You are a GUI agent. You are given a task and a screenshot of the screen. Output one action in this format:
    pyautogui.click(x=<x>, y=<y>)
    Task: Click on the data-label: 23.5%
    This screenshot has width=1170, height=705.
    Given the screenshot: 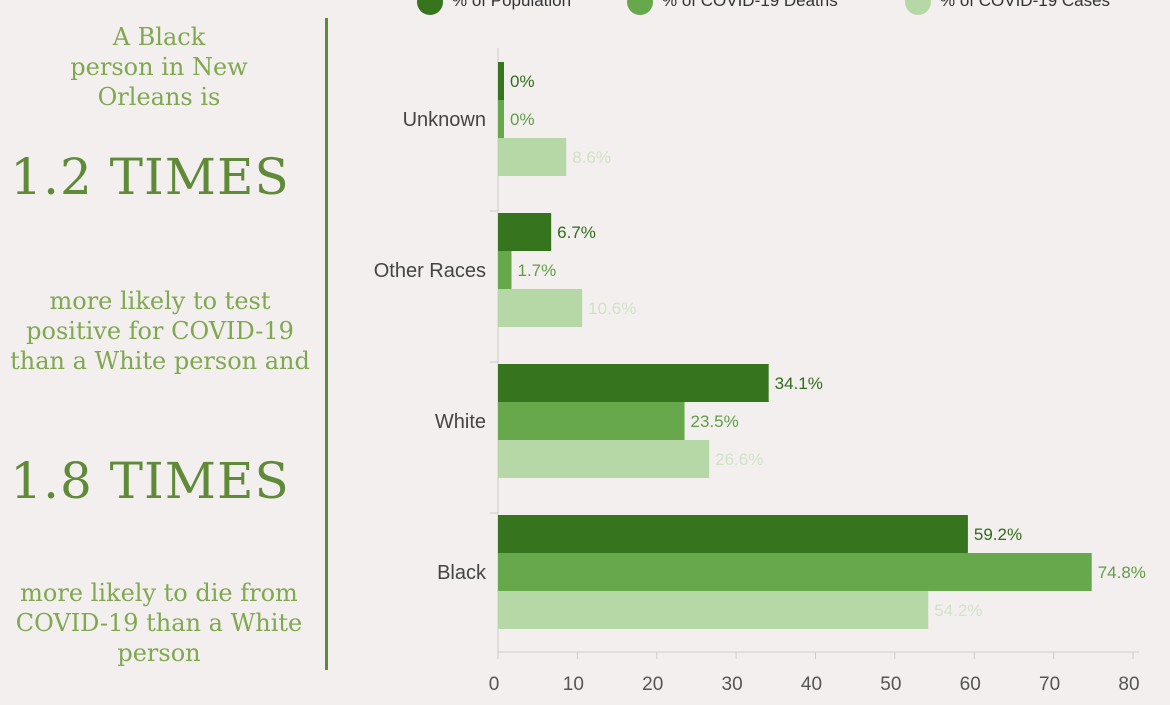 What is the action you would take?
    pyautogui.click(x=715, y=421)
    